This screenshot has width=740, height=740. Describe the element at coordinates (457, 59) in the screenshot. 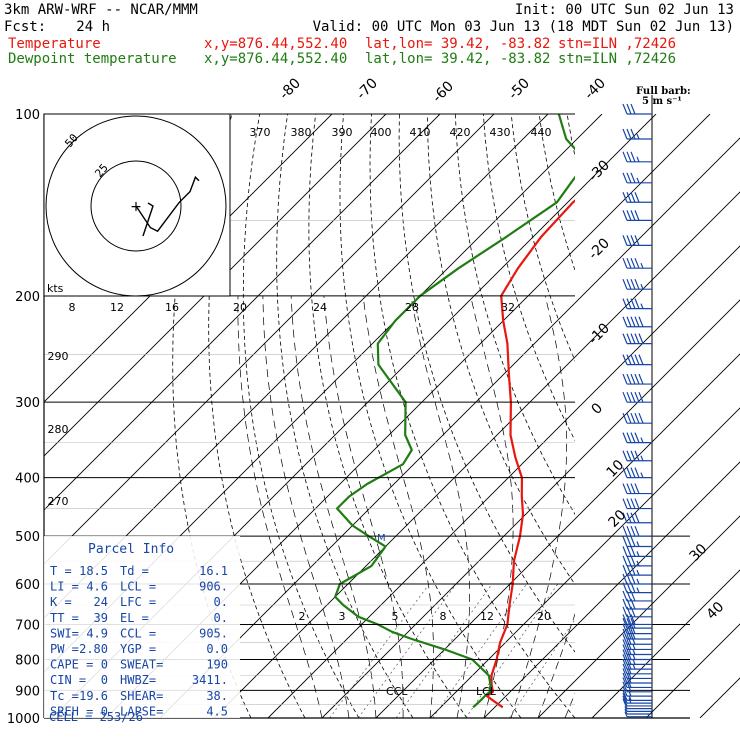

I see `dewpoint-latlon: lat,lon= 39.42, -83.82` at that location.